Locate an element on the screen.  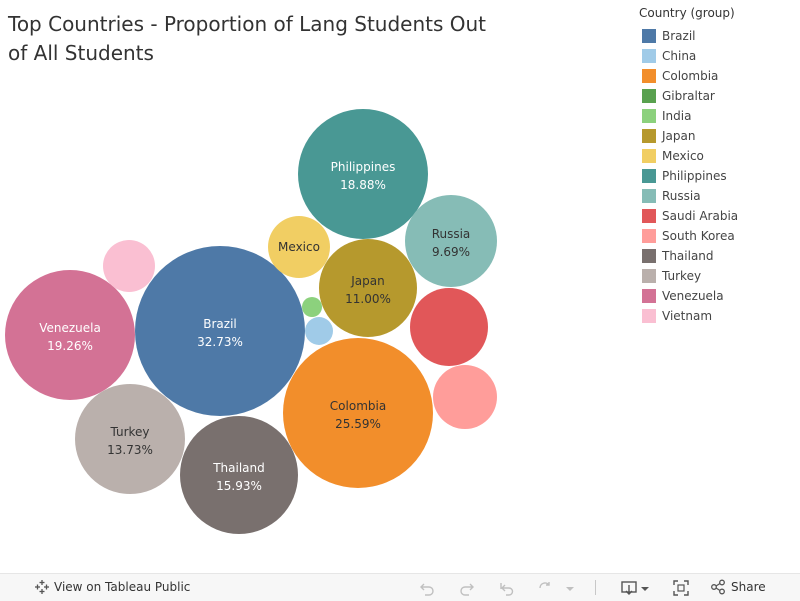
legend-item-venezuela: Venezuela is located at coordinates (719, 296).